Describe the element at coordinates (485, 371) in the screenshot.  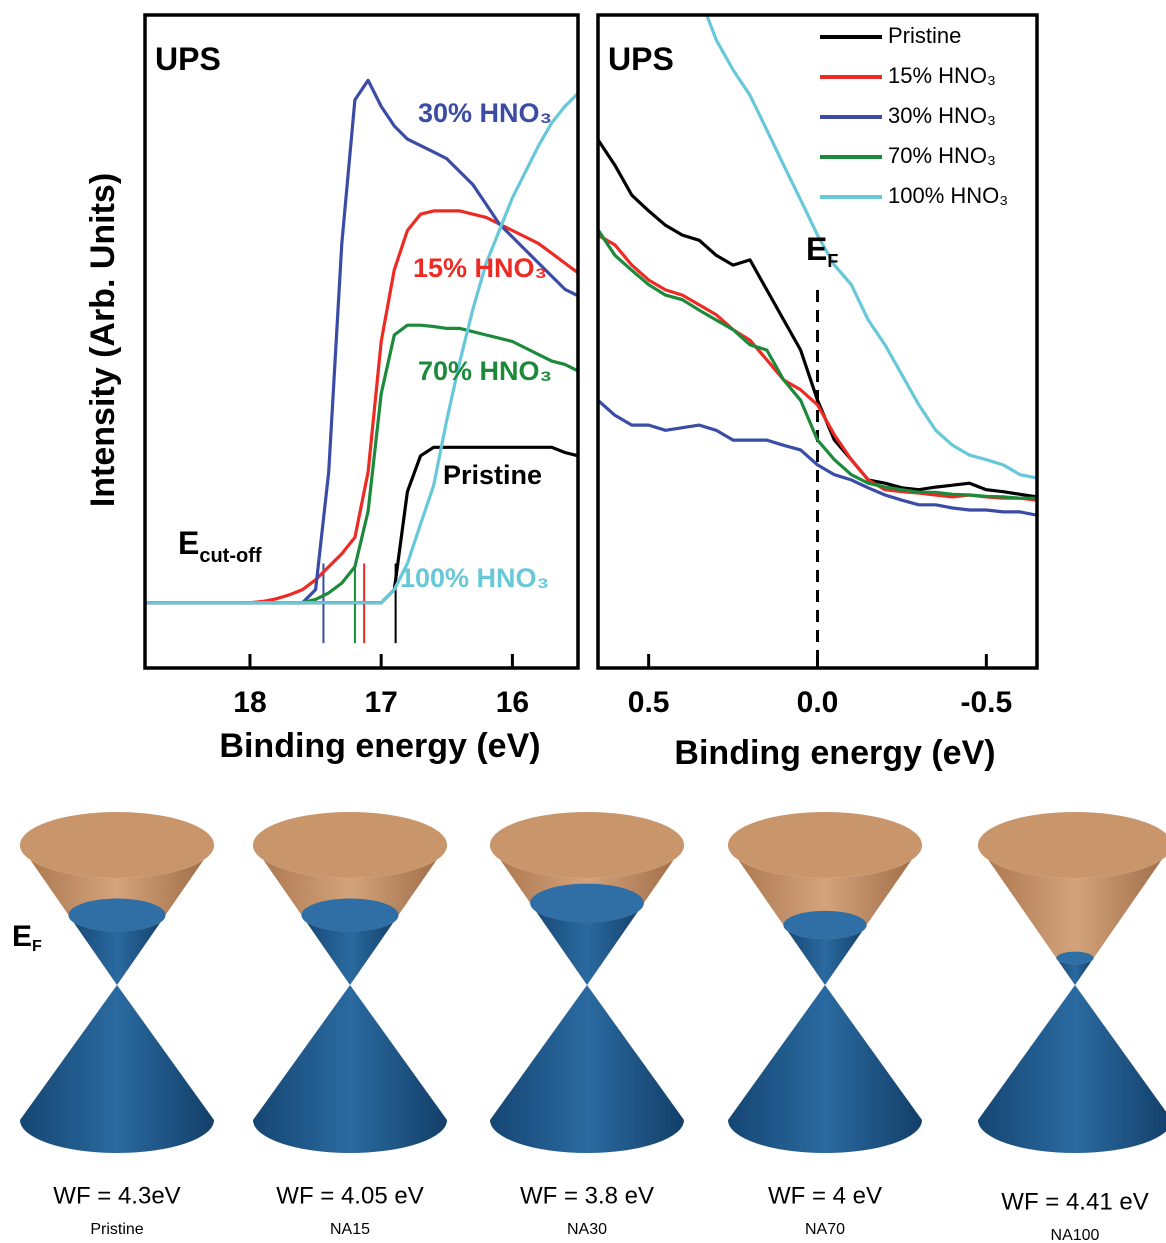
I see `series-label: 70% HNO₃` at that location.